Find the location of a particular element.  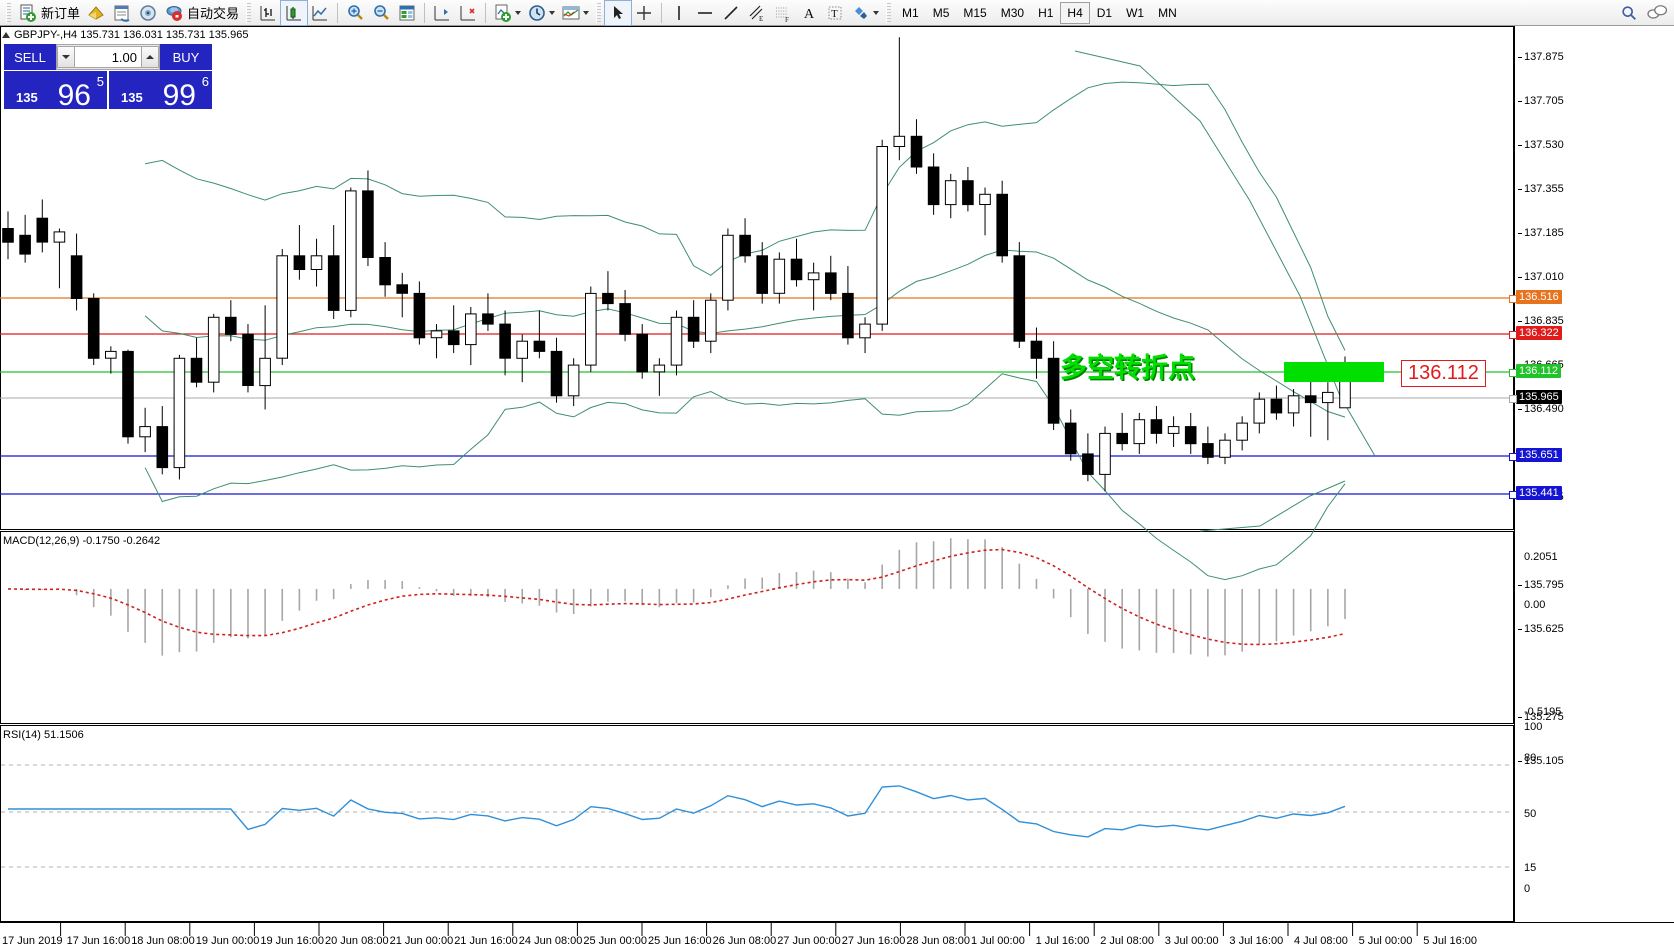

volume-input: 1.00 is located at coordinates (108, 57).